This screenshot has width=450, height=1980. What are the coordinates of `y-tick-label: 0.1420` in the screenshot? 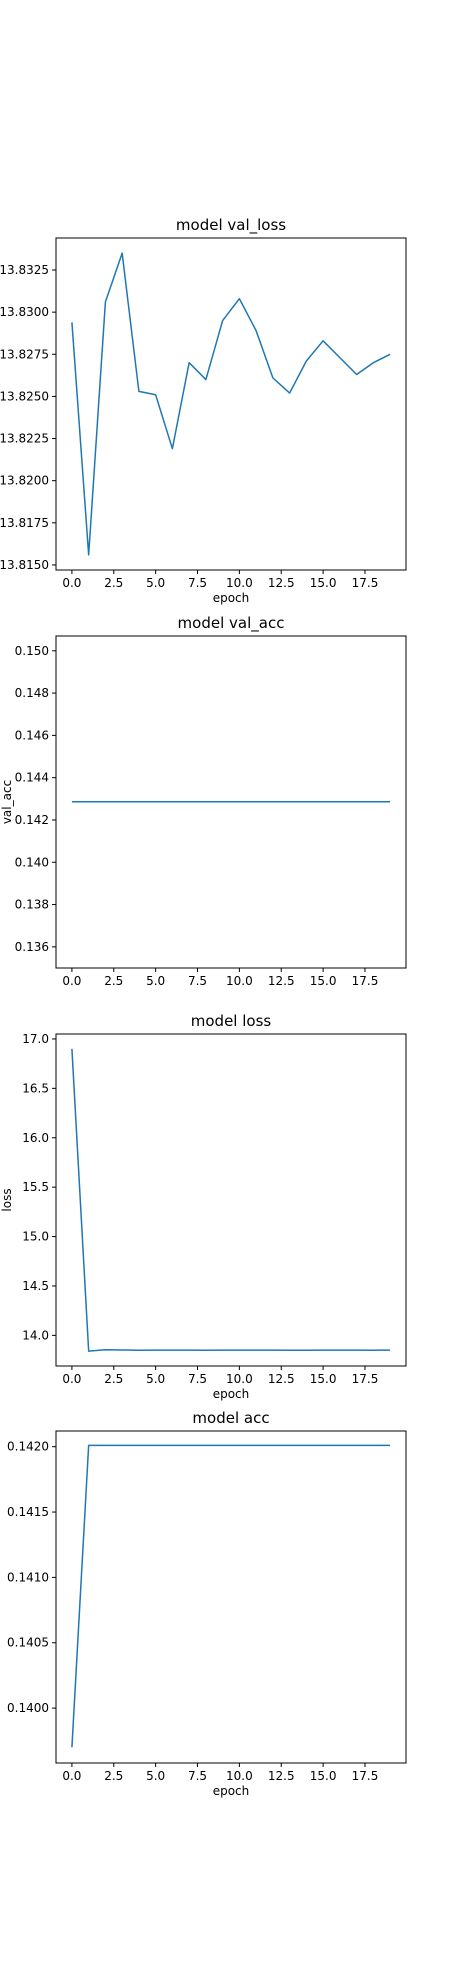 It's located at (28, 1447).